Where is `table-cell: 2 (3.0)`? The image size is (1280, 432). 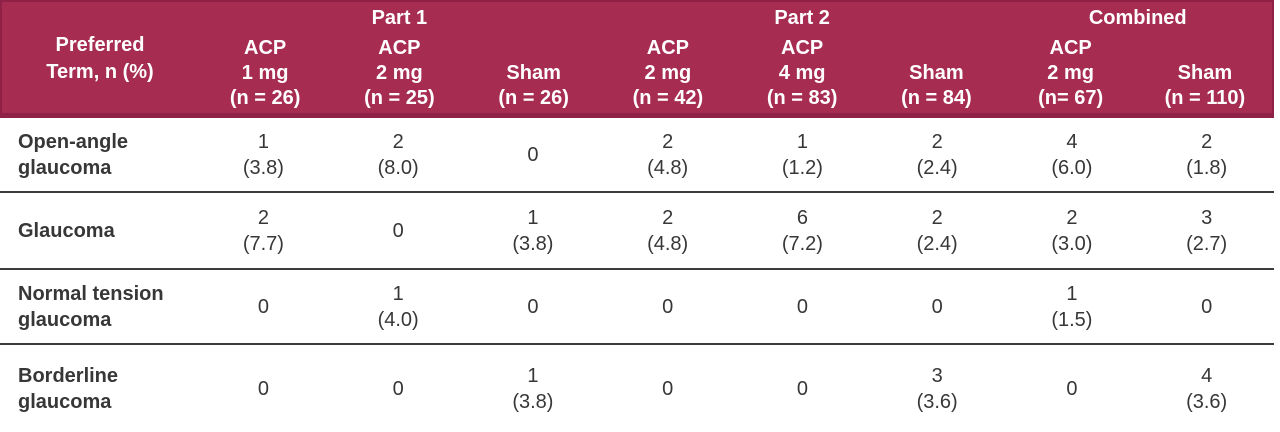
table-cell: 2 (3.0) is located at coordinates (1072, 230).